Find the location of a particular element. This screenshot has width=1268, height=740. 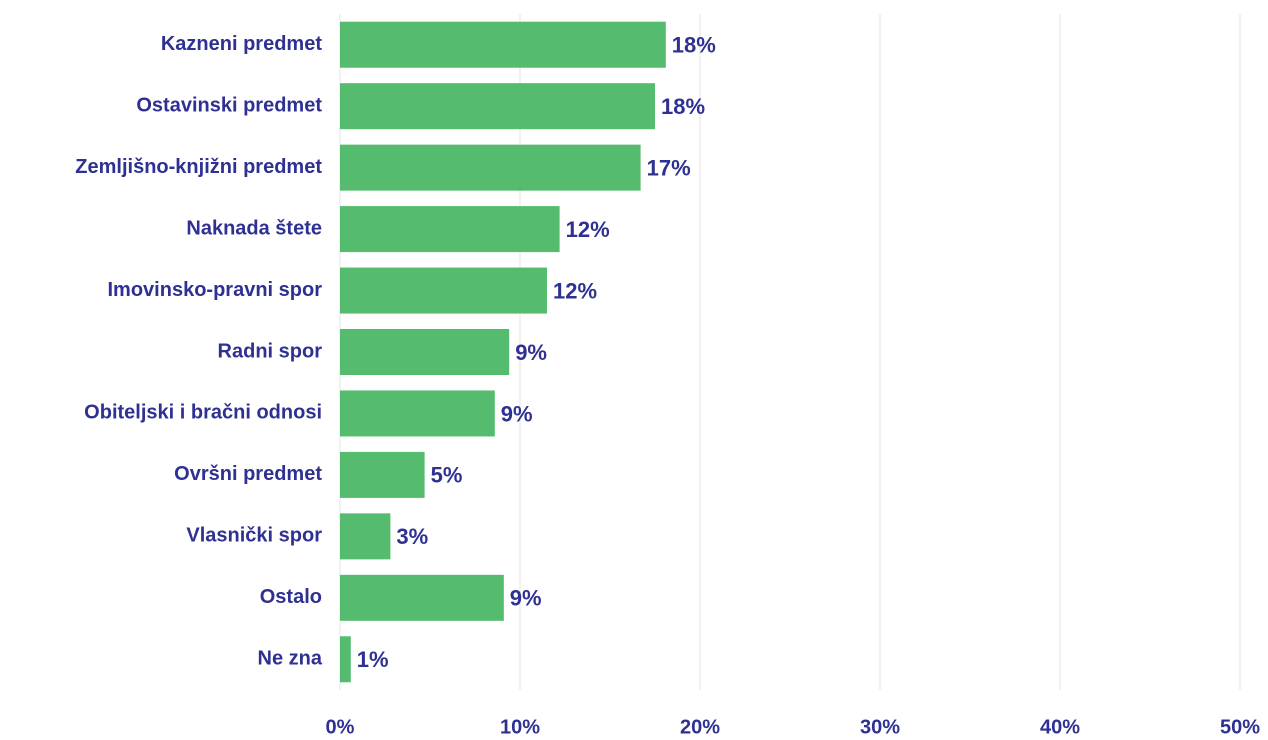

y-tick-label: Naknada štete is located at coordinates (254, 228).